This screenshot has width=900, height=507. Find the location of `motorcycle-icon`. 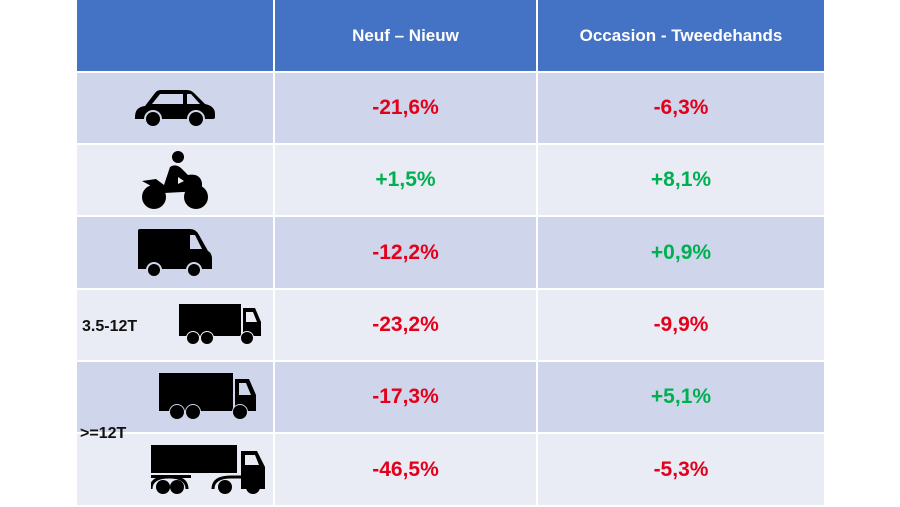

motorcycle-icon is located at coordinates (175, 180).